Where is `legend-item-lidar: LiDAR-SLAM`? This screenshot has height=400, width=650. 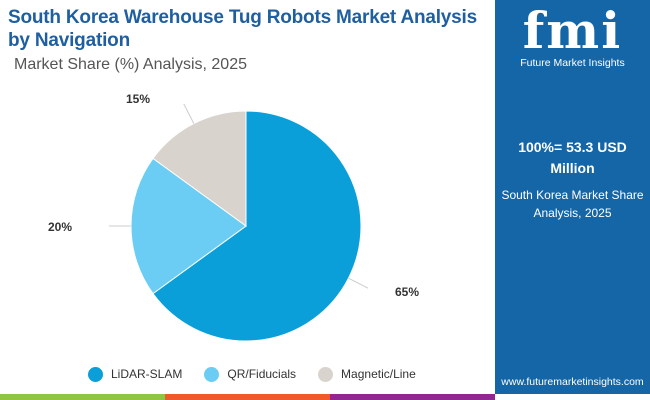
legend-item-lidar: LiDAR-SLAM is located at coordinates (135, 375).